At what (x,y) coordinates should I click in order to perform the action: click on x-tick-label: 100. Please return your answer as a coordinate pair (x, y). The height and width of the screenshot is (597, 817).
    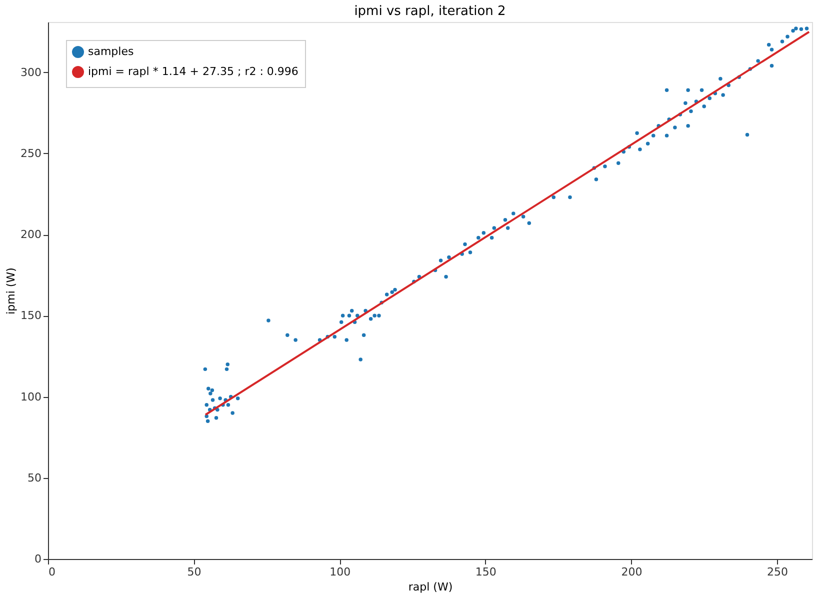
    Looking at the image, I should click on (340, 572).